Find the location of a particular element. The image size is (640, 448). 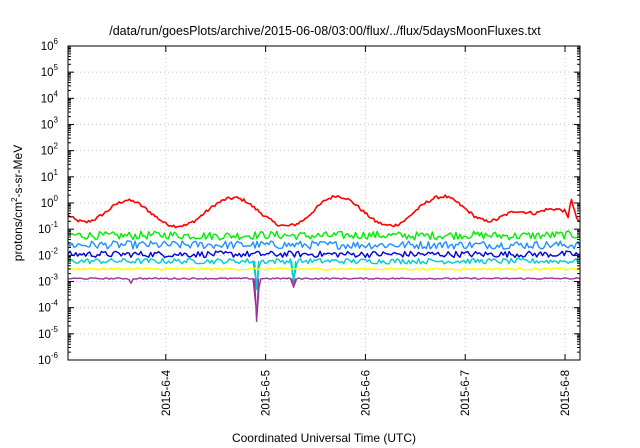

x-tick-label: 2015-6-7 is located at coordinates (466, 393).